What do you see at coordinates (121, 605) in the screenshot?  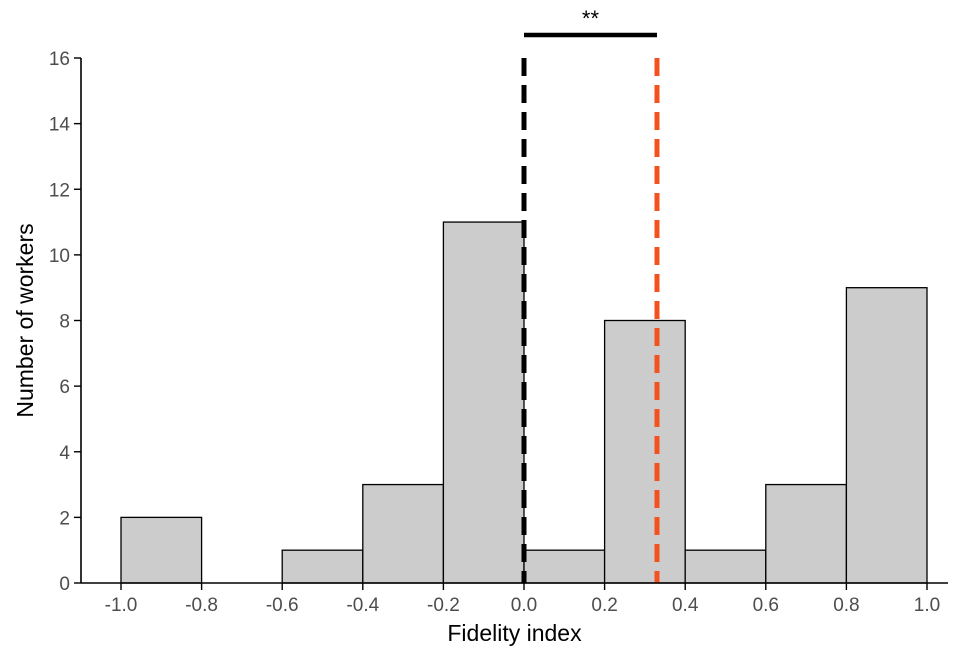 I see `x-tick-label: -1.0` at bounding box center [121, 605].